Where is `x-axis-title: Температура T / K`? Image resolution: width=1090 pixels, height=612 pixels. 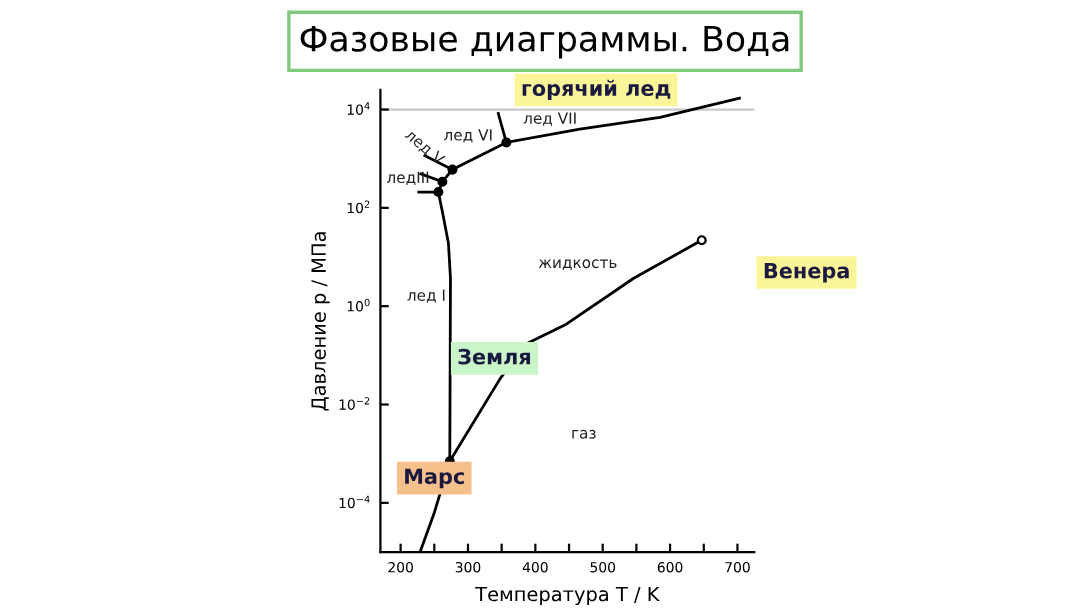
x-axis-title: Температура T / K is located at coordinates (567, 596).